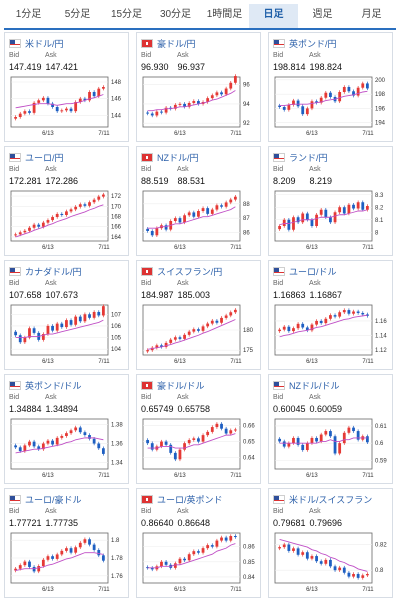  What do you see at coordinates (289, 67) in the screenshot?
I see `bid-value: 198.814` at bounding box center [289, 67].